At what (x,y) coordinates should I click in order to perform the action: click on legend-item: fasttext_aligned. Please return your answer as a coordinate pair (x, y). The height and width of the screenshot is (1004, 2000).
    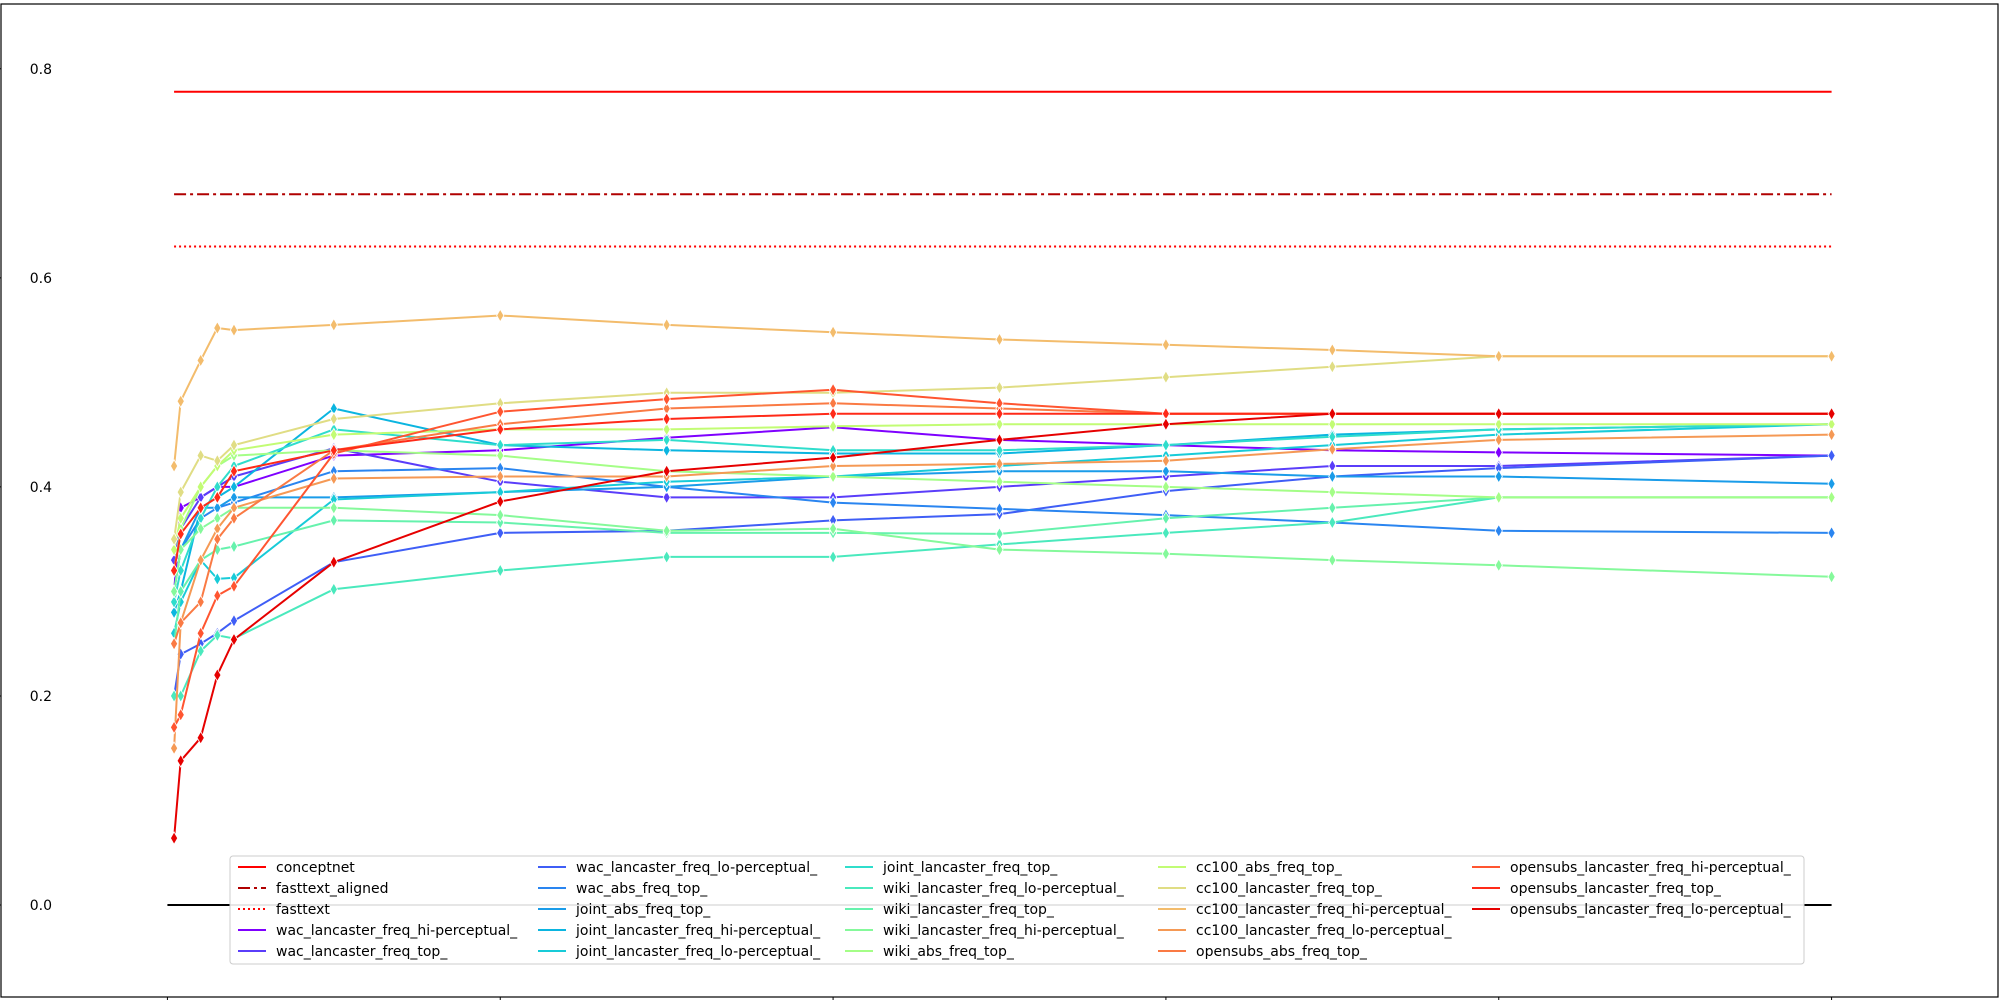
    Looking at the image, I should click on (313, 889).